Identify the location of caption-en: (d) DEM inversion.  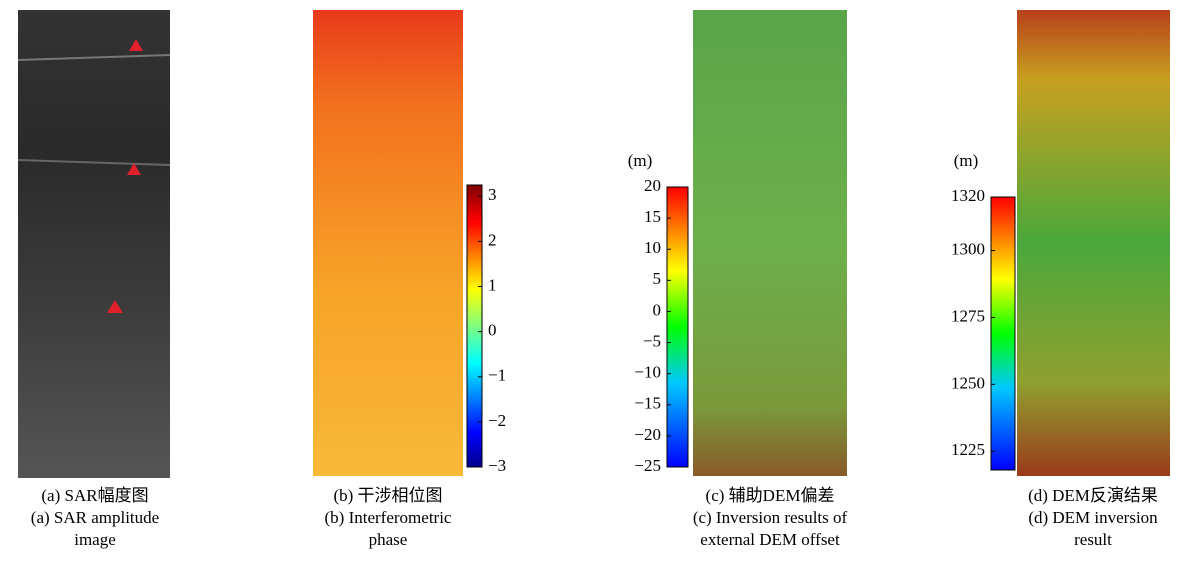
(1093, 517).